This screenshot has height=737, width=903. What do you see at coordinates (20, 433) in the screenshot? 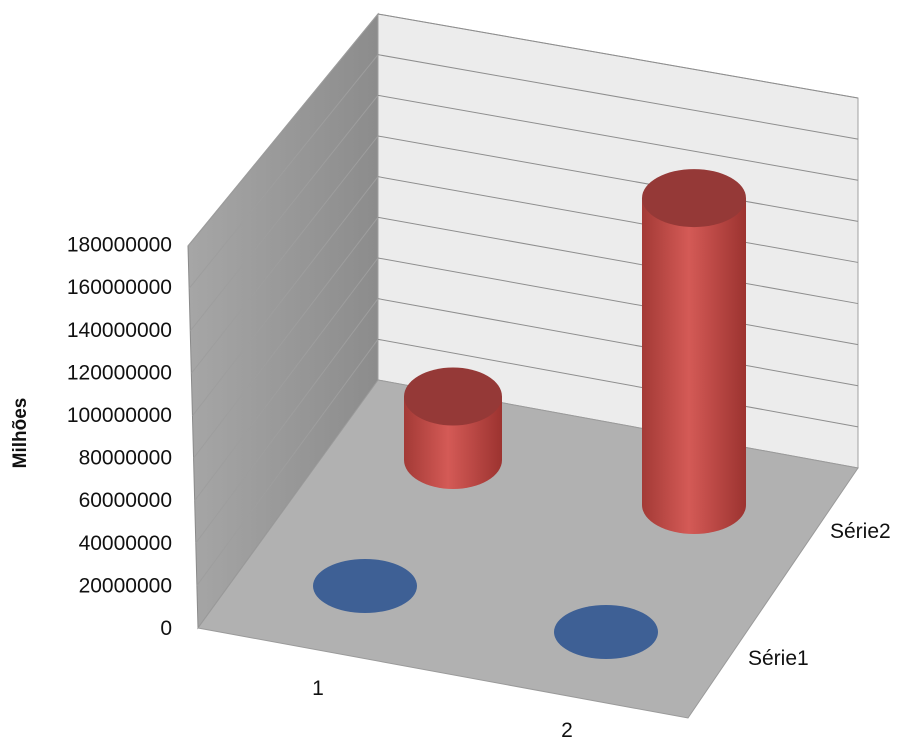
I see `y-axis-label: Milhões` at bounding box center [20, 433].